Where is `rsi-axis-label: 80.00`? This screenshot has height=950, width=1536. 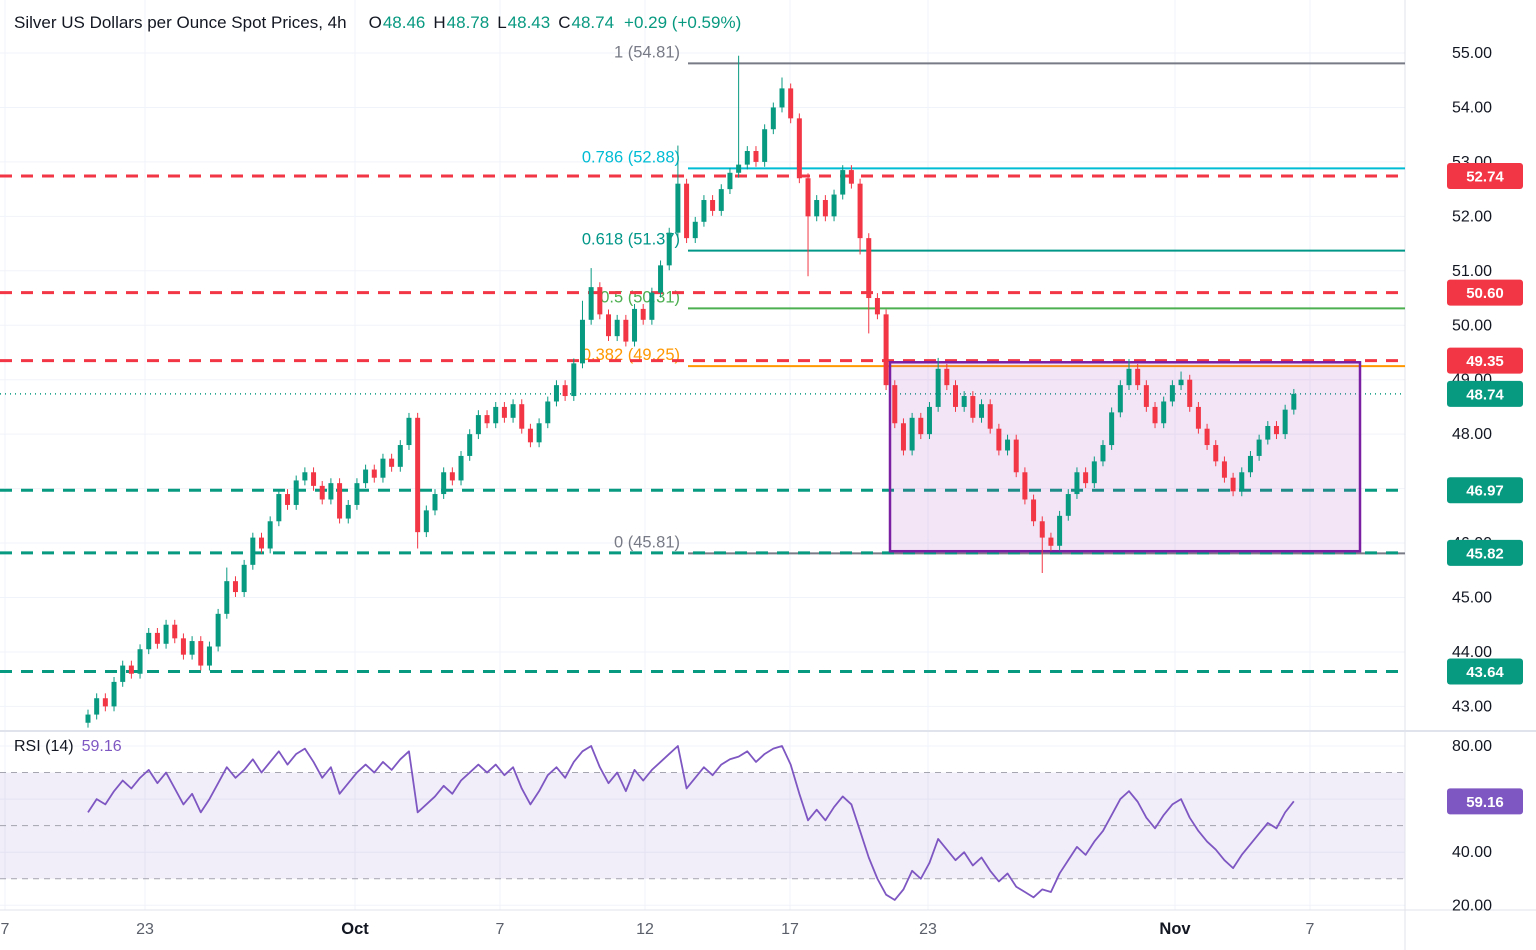
rsi-axis-label: 80.00 is located at coordinates (1472, 746).